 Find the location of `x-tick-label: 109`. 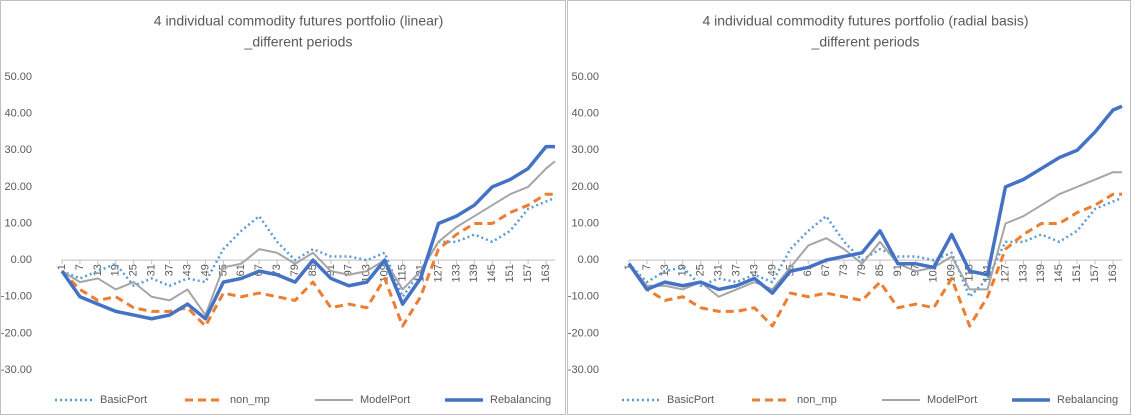

x-tick-label: 109 is located at coordinates (952, 273).